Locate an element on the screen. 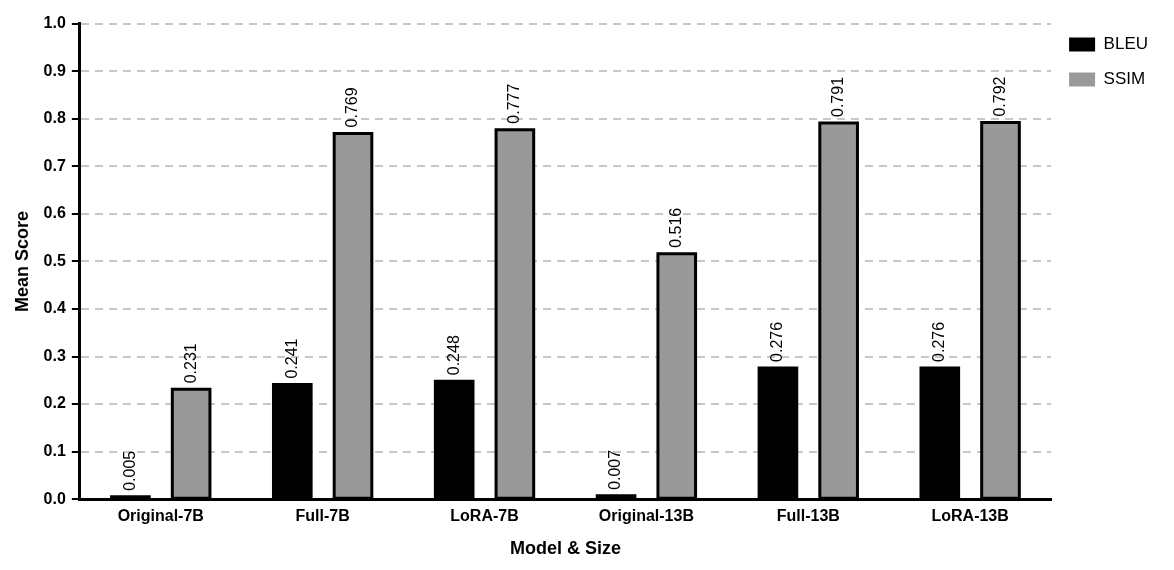 This screenshot has width=1174, height=570. data-label: 0.005 is located at coordinates (129, 470).